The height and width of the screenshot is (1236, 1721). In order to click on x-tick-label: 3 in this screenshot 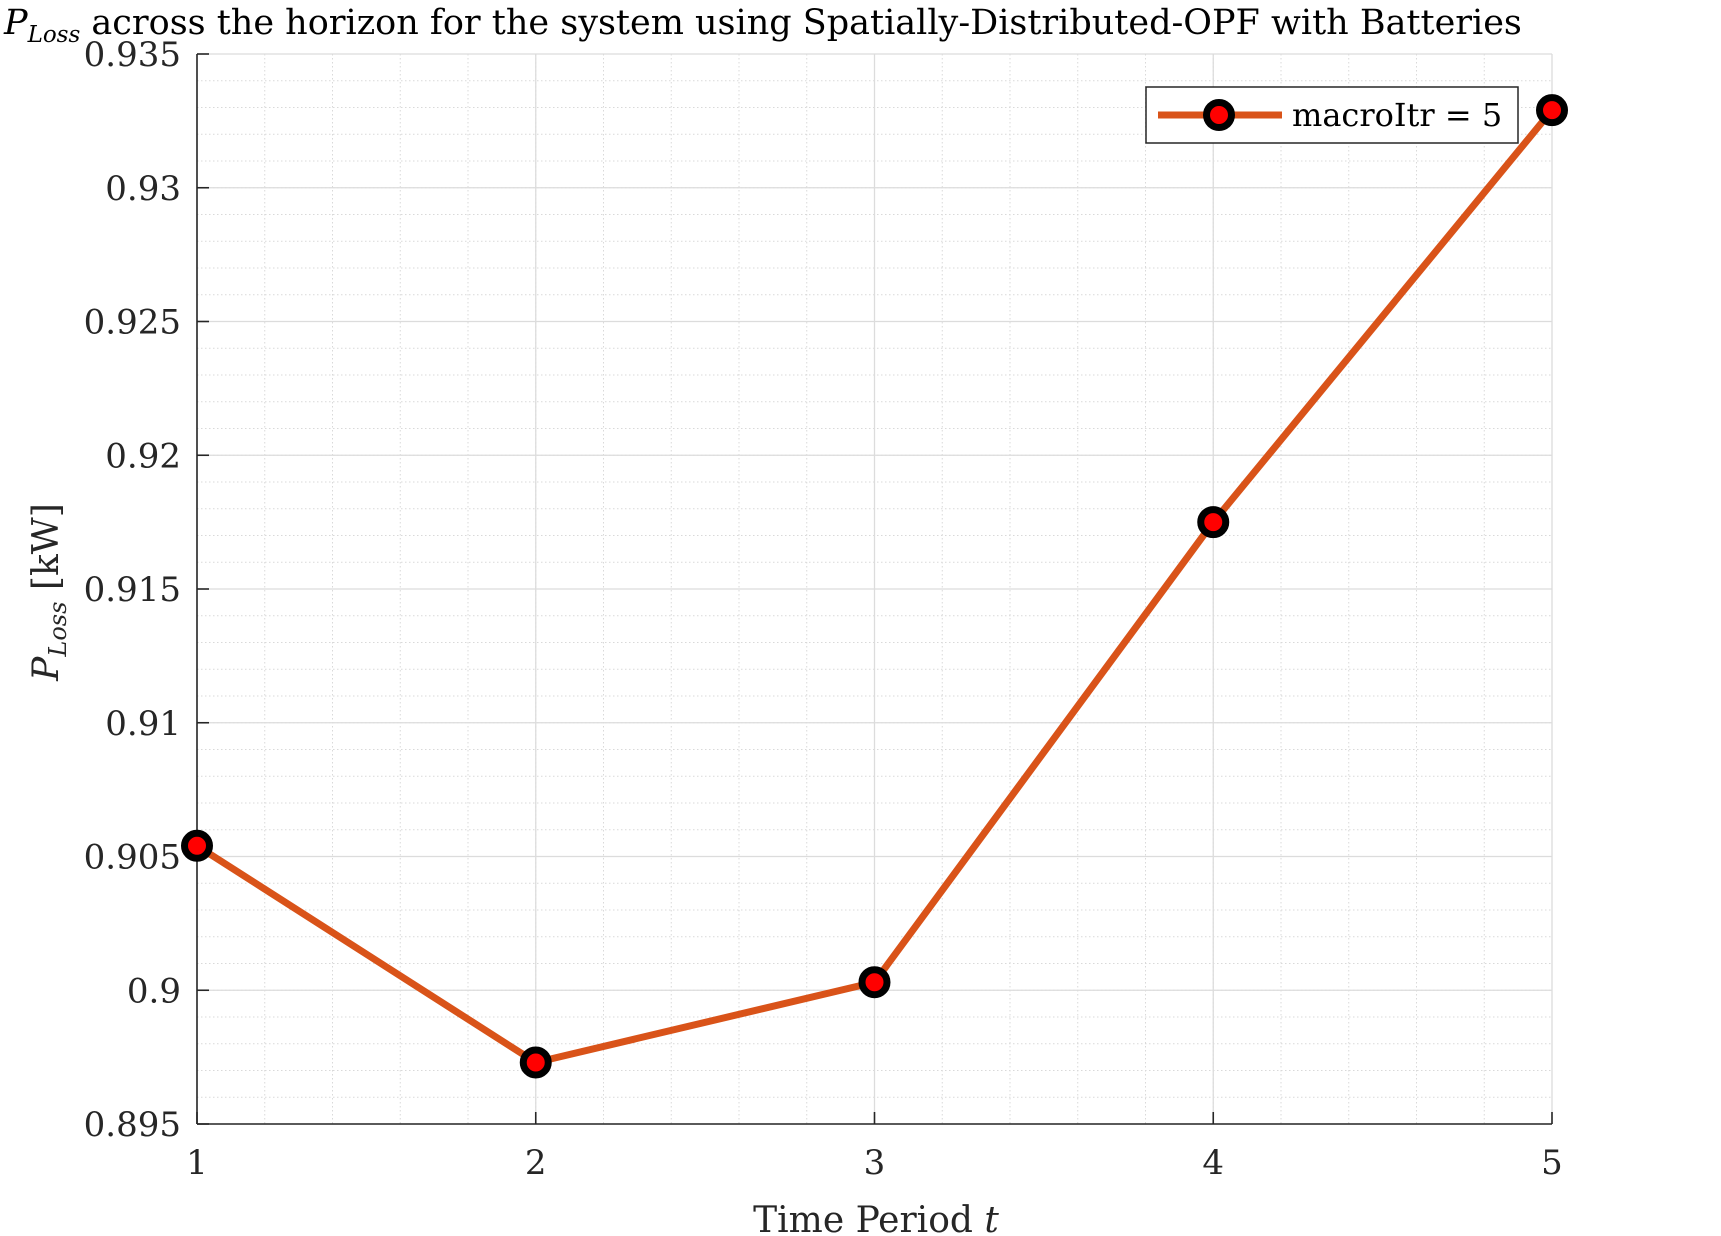, I will do `click(875, 1163)`.